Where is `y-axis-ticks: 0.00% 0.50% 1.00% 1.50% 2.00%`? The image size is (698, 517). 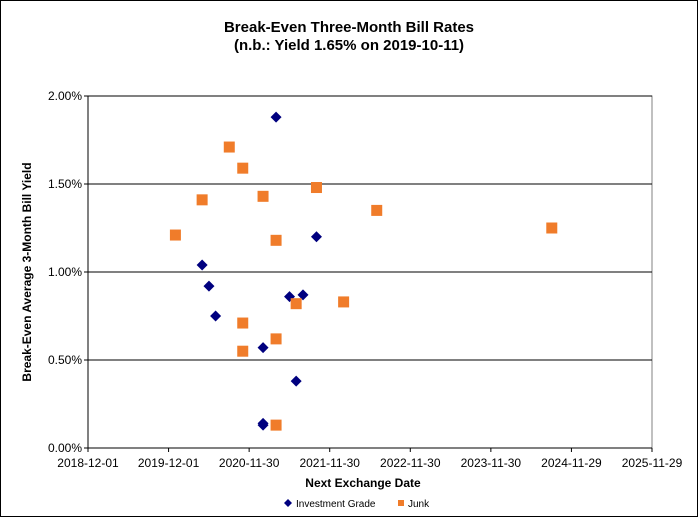 y-axis-ticks: 0.00% 0.50% 1.00% 1.50% 2.00% is located at coordinates (68, 272).